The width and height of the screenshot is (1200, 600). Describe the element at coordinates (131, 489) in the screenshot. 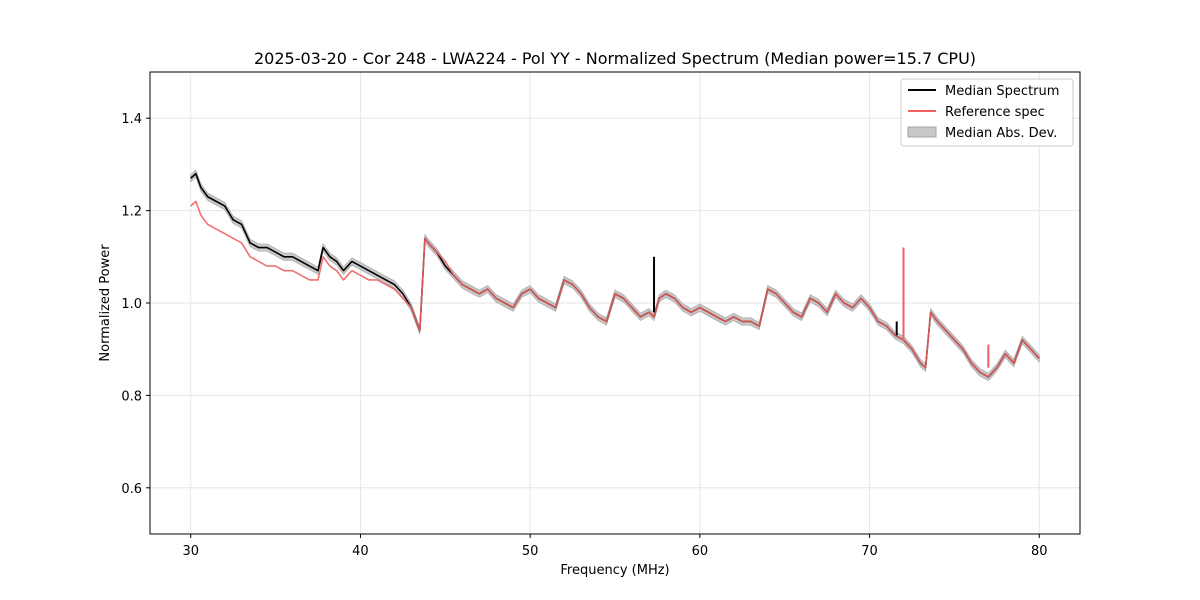

I see `y-tick-label: 0.6` at that location.